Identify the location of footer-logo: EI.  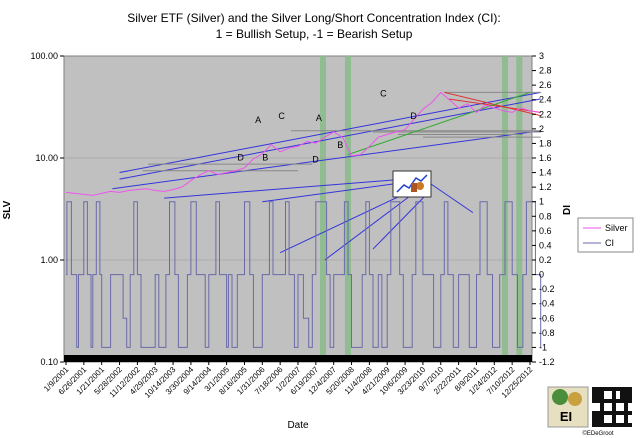
(568, 407).